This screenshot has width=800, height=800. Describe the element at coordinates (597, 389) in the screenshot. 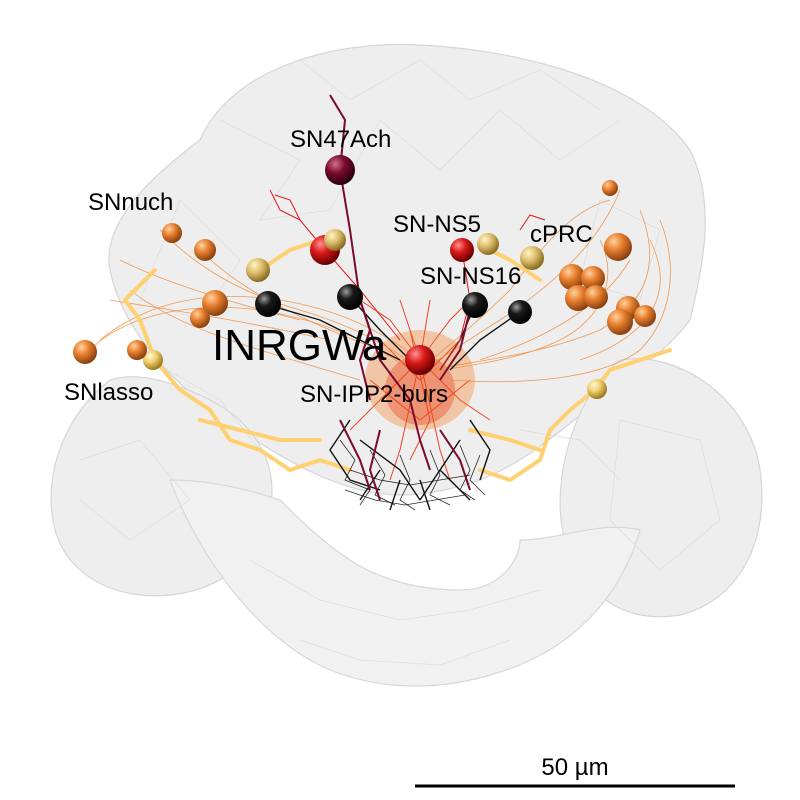

I see `snlasso-soma-right` at that location.